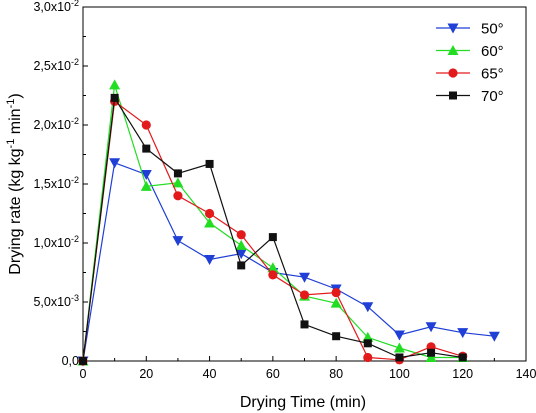 The height and width of the screenshot is (413, 536). I want to click on x-tick-label: 40, so click(210, 374).